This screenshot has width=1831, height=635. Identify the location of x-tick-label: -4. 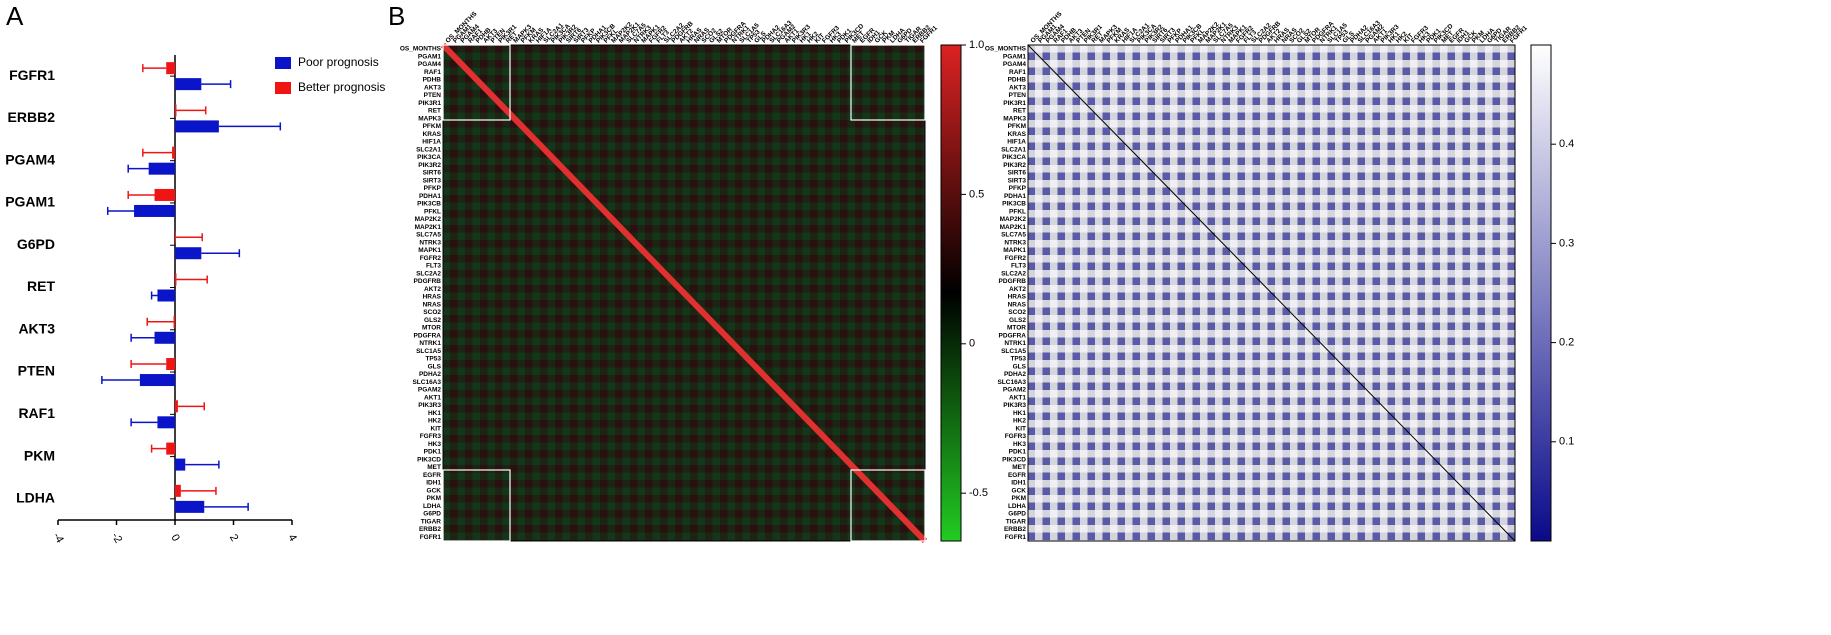
(57, 538).